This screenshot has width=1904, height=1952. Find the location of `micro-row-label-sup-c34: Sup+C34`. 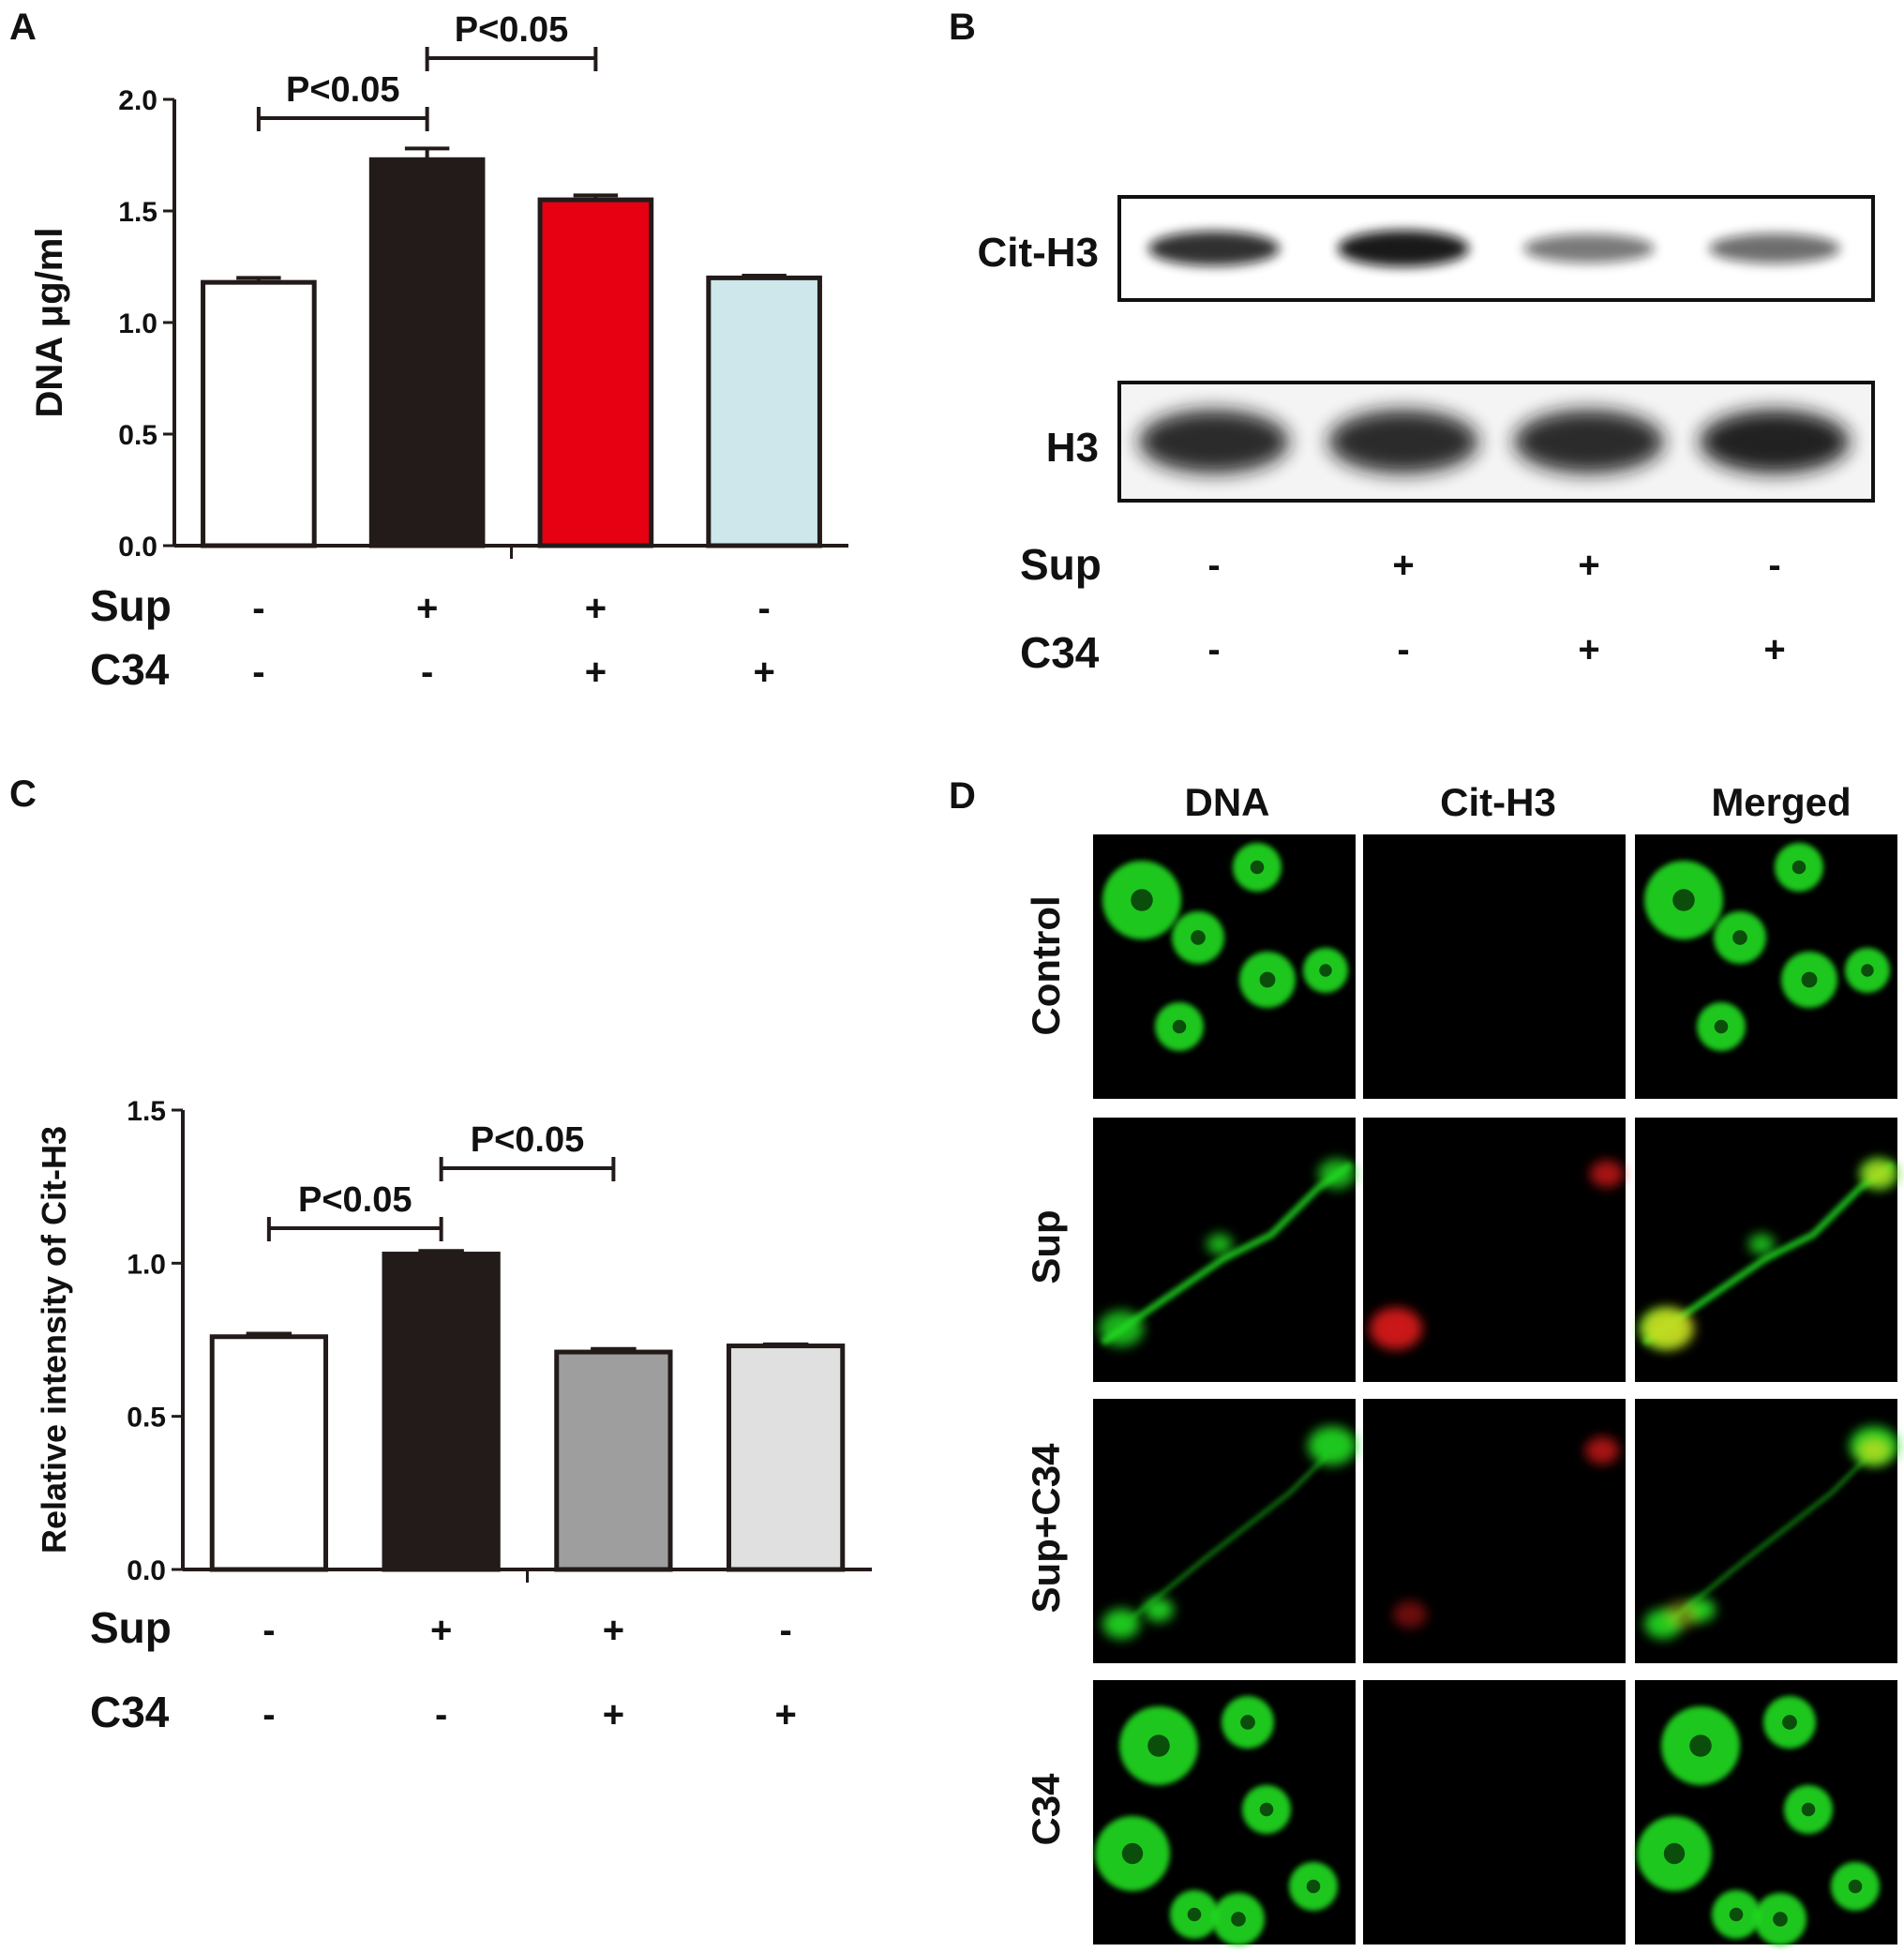

micro-row-label-sup-c34: Sup+C34 is located at coordinates (1046, 1528).